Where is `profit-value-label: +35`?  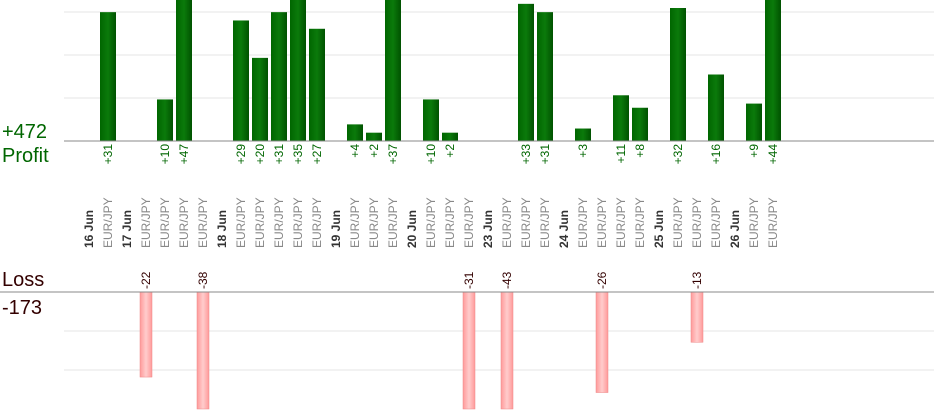
profit-value-label: +35 is located at coordinates (298, 154).